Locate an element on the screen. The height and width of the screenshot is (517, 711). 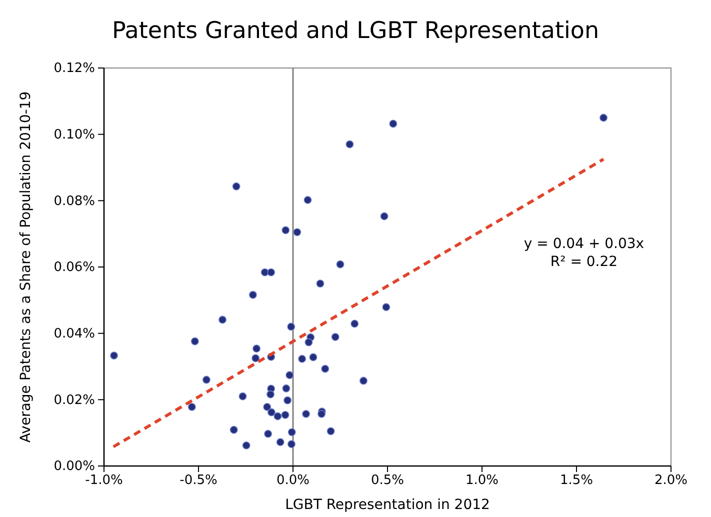
x-tick-label: 0.0% is located at coordinates (293, 480).